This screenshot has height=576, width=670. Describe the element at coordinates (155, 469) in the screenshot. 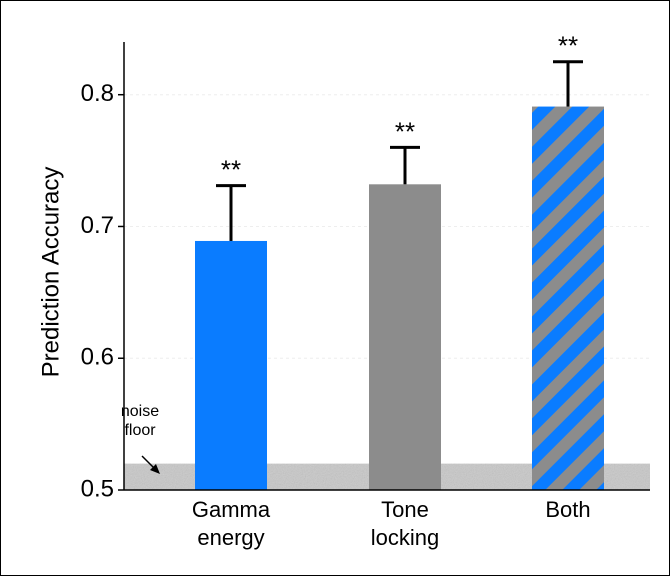

I see `noise-arrow-head` at that location.